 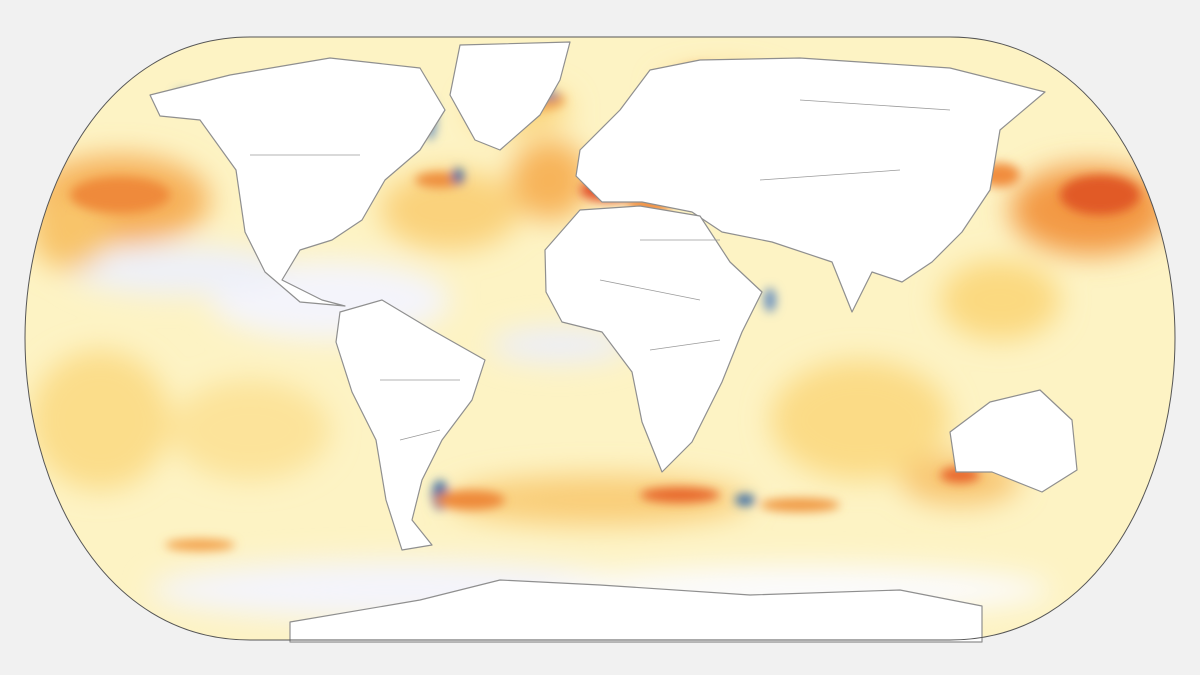 I want to click on eurasia, so click(x=810, y=185).